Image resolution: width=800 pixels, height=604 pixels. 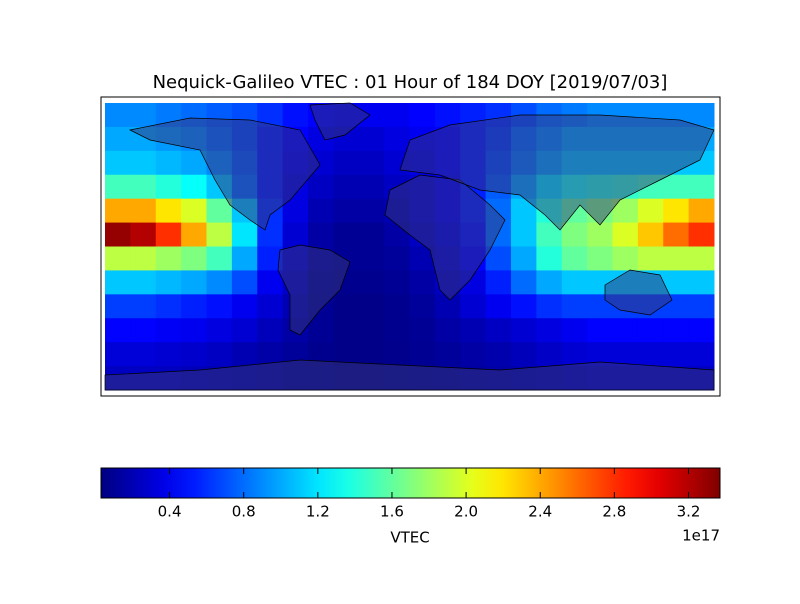 I want to click on colorbar-tick-label: 2.4, so click(x=540, y=512).